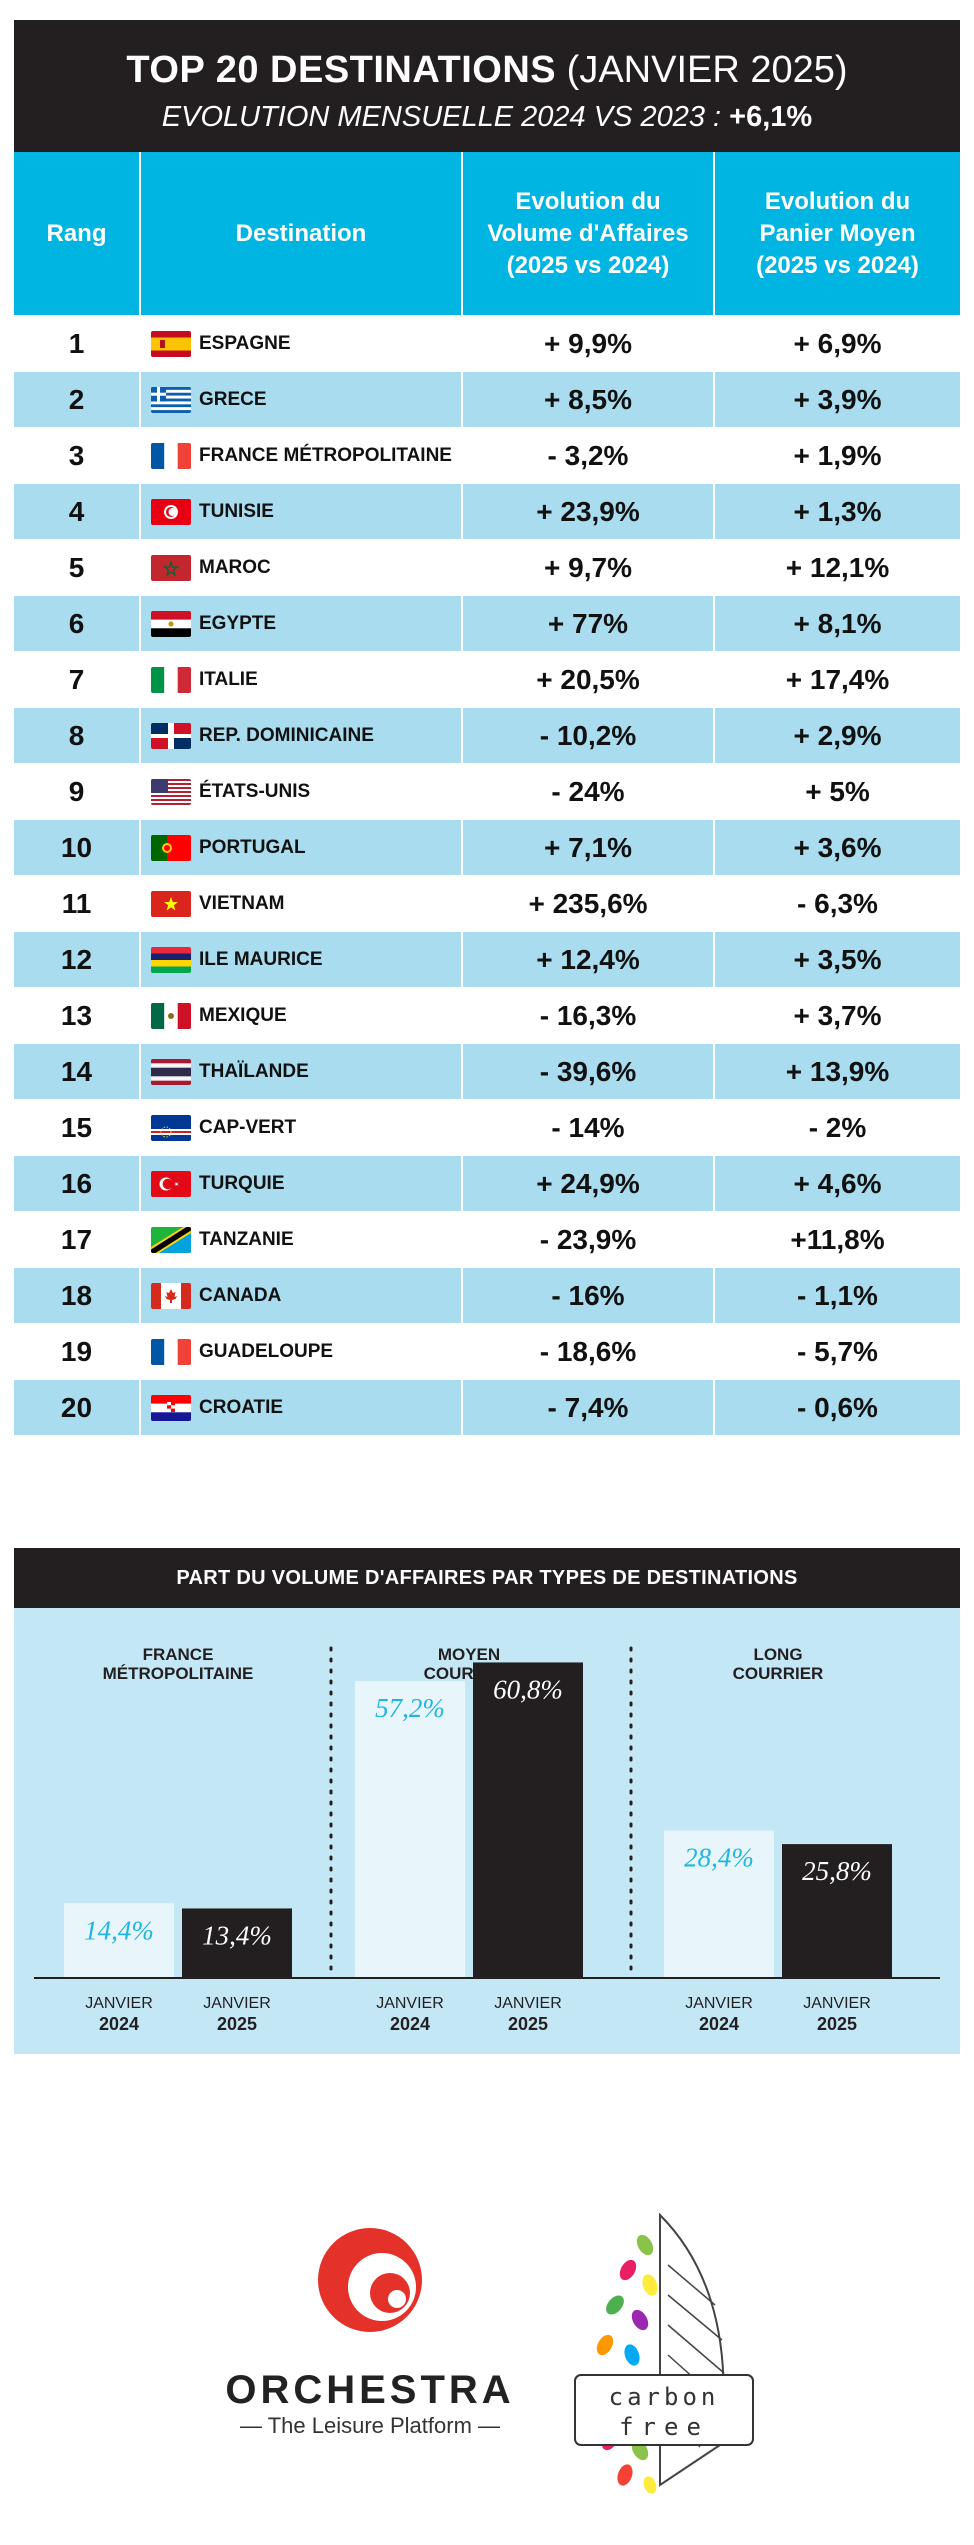  Describe the element at coordinates (301, 1127) in the screenshot. I see `destination-cell: CAP-VERT` at that location.